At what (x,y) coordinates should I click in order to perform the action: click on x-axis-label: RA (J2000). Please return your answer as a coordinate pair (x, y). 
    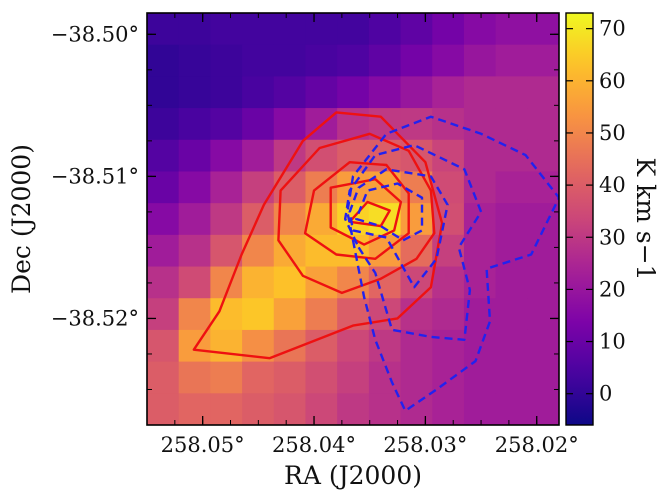
    Looking at the image, I should click on (353, 475).